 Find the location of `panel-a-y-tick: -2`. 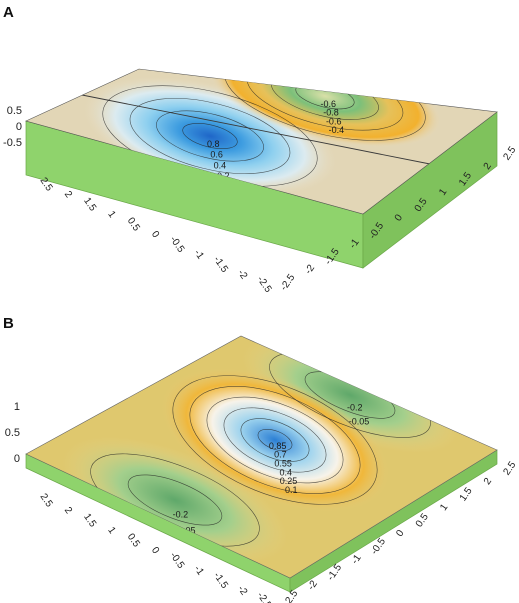

panel-a-y-tick: -2 is located at coordinates (242, 275).